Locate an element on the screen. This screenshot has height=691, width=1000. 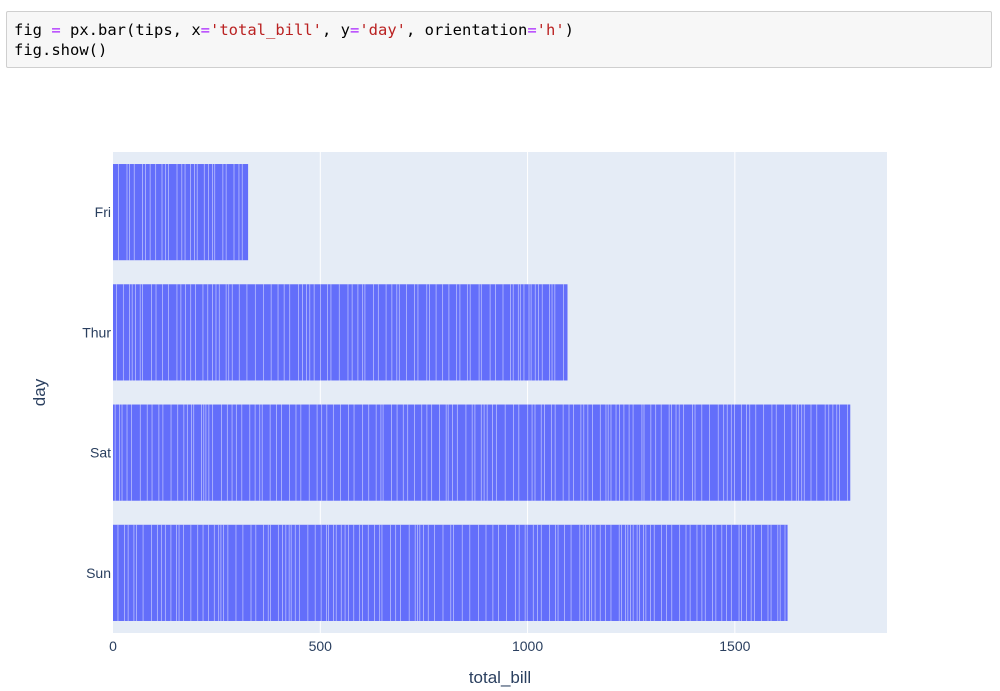
x-axis-title: total_bill is located at coordinates (500, 677).